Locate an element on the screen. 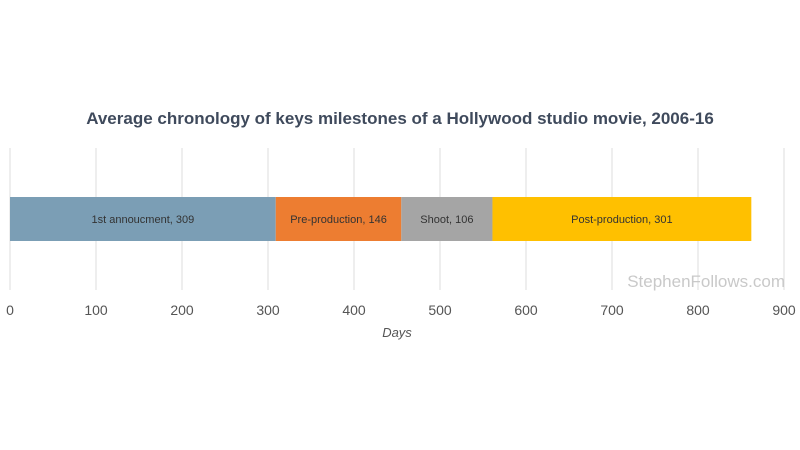 Image resolution: width=800 pixels, height=450 pixels. bar-segment-label-1: Pre-production, 146 is located at coordinates (338, 220).